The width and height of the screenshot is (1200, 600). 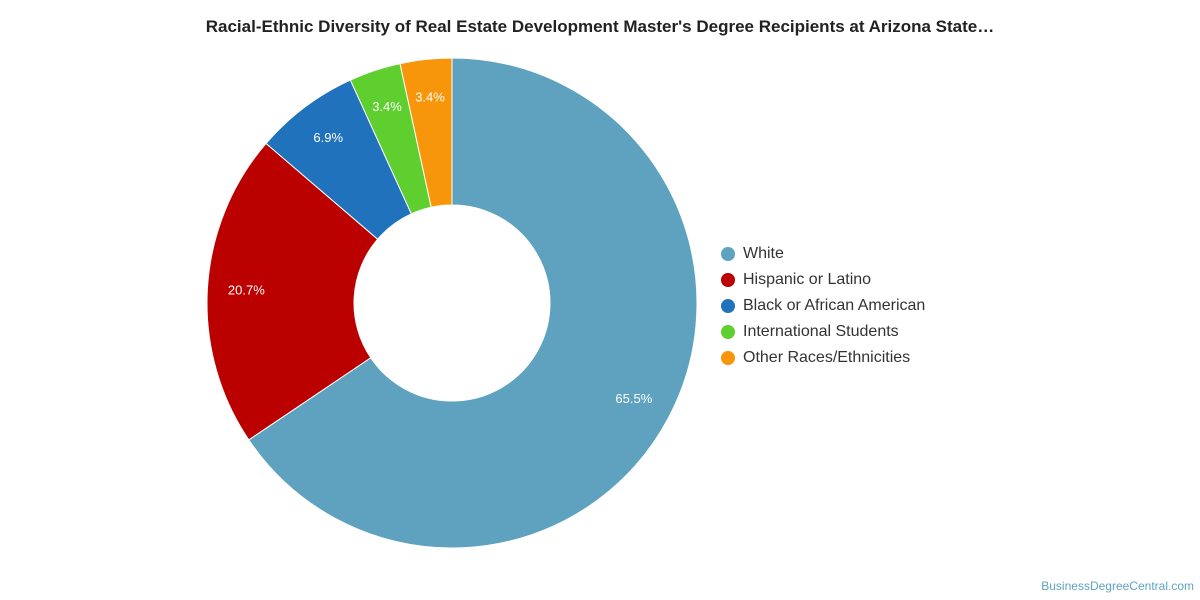 I want to click on legend-label-4: Other Races/Ethnicities, so click(x=827, y=357).